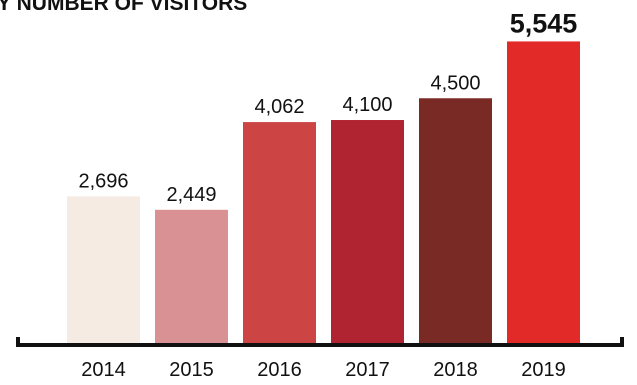 This screenshot has height=385, width=637. I want to click on x-tick-labels: 2014 2015 2016 2017 2018 2019, so click(323, 370).